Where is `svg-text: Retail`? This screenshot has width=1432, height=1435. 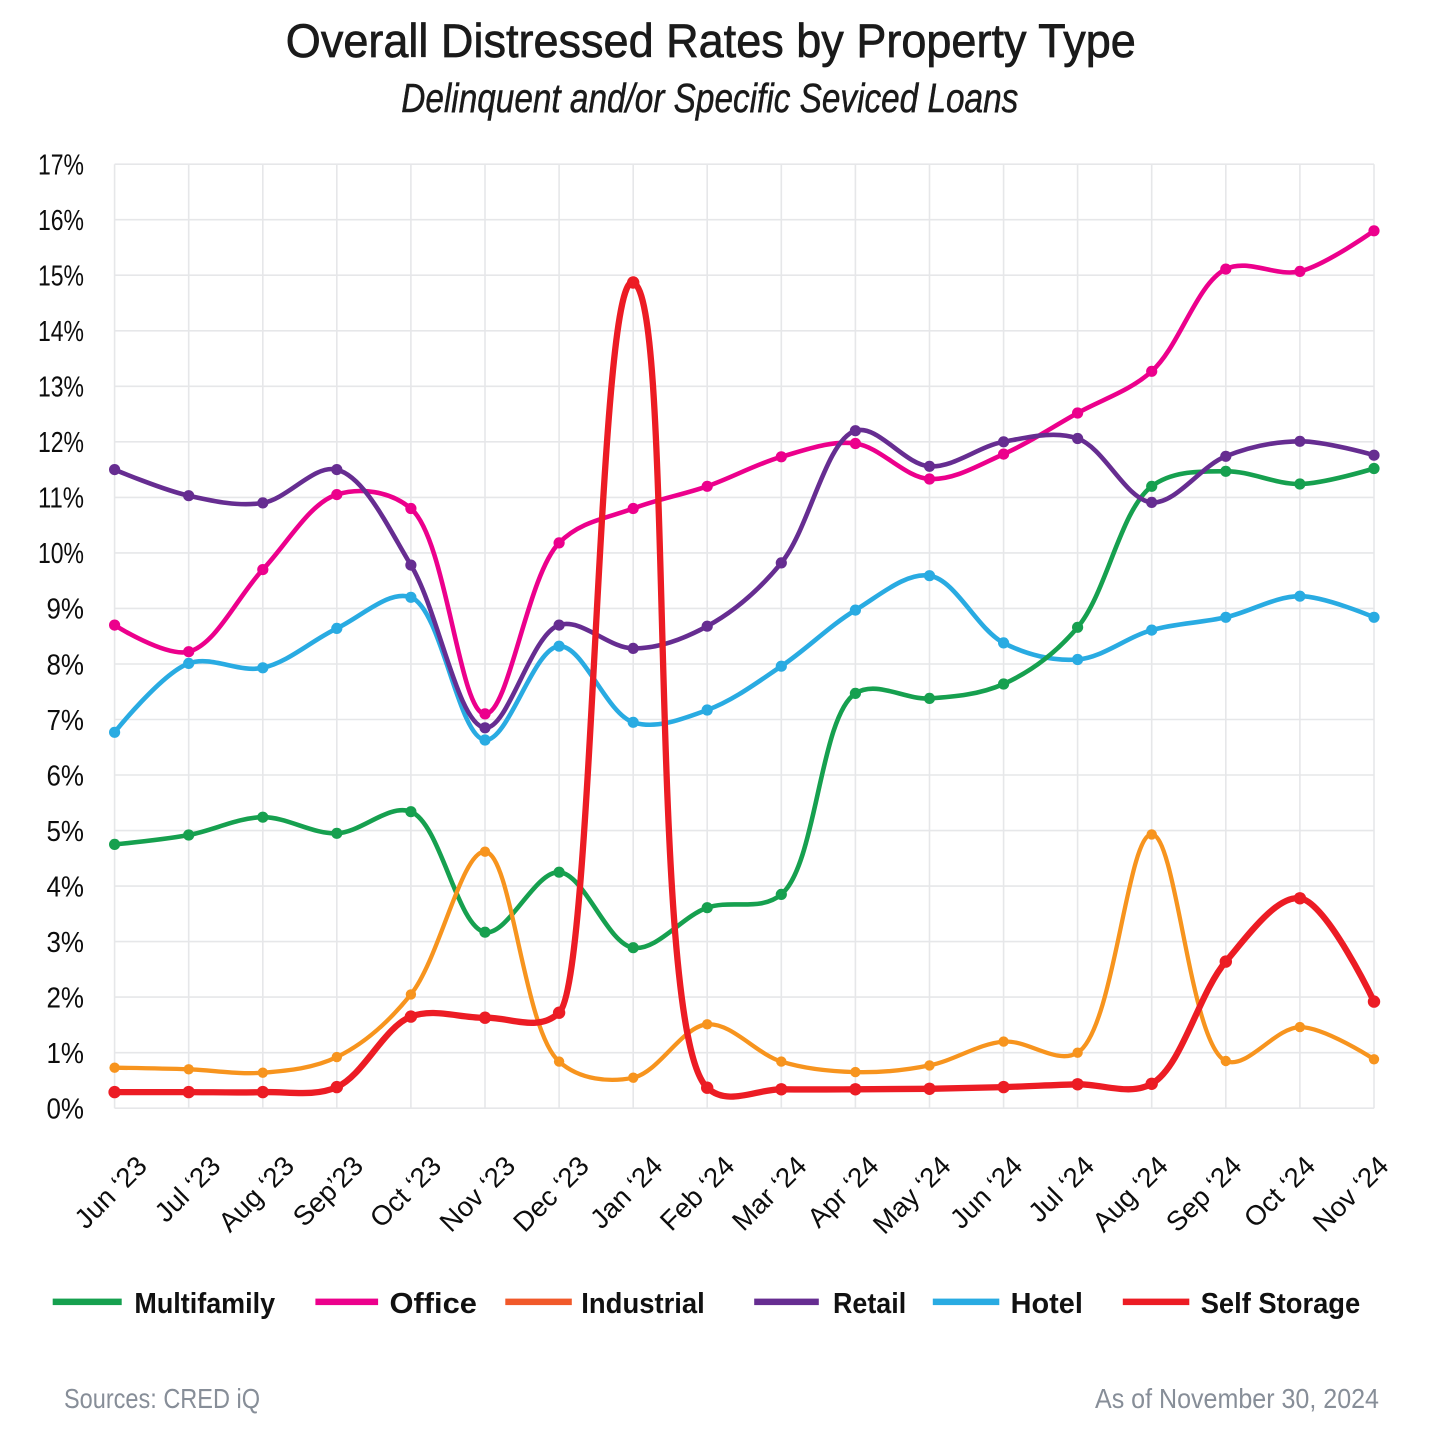
svg-text: Retail is located at coordinates (869, 1304).